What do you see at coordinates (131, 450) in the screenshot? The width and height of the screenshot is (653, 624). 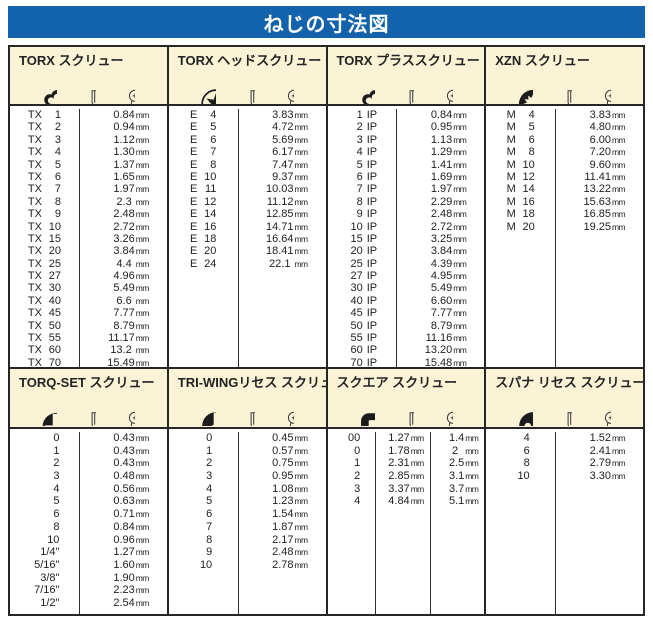 I see `value-cell: 0.43mm` at bounding box center [131, 450].